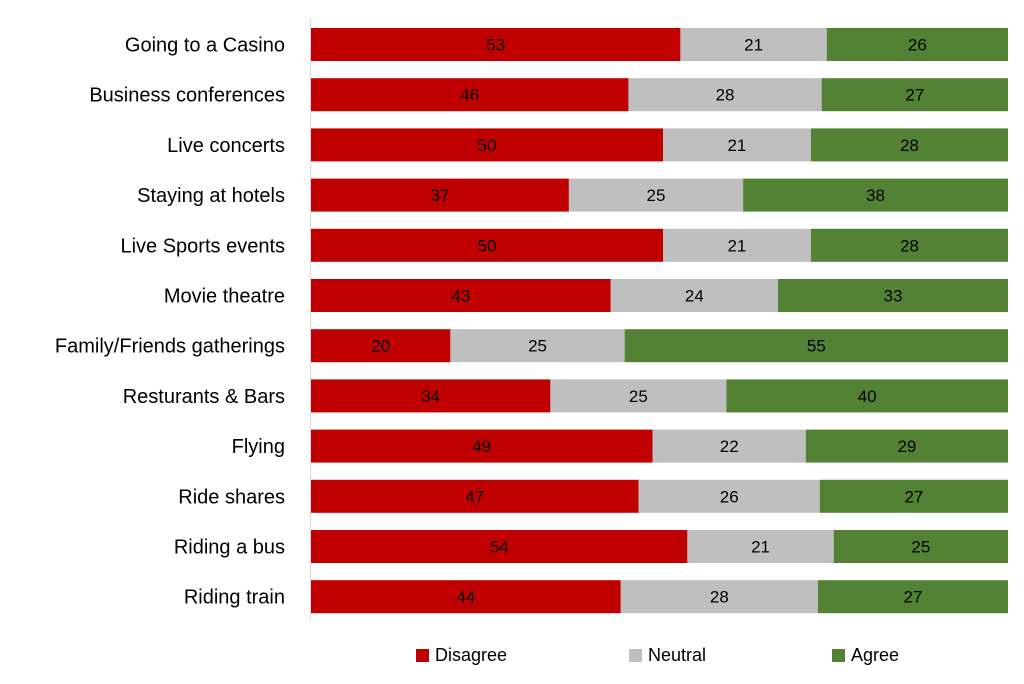  I want to click on data-label-agree-3: 38, so click(875, 195).